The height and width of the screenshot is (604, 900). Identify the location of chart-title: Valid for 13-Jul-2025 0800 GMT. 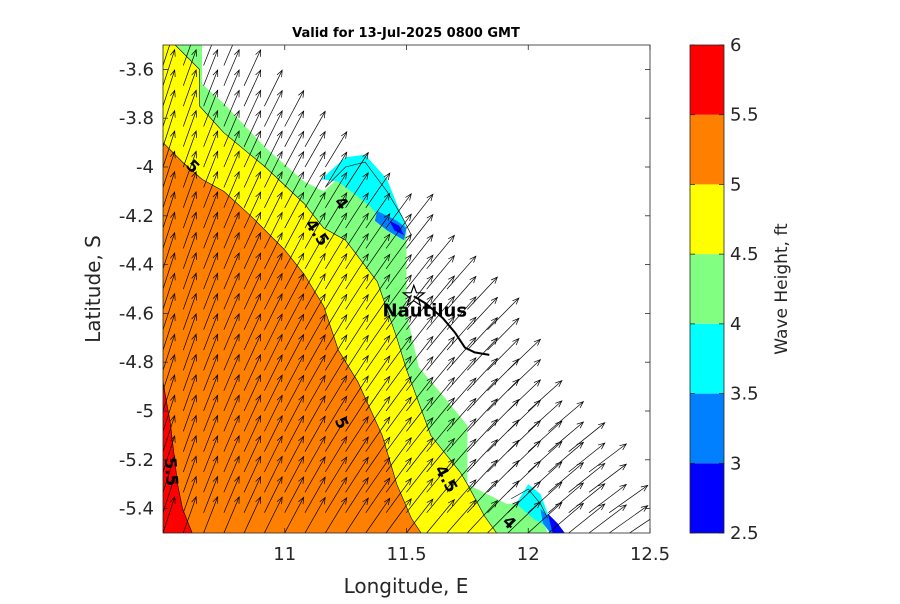
(406, 33).